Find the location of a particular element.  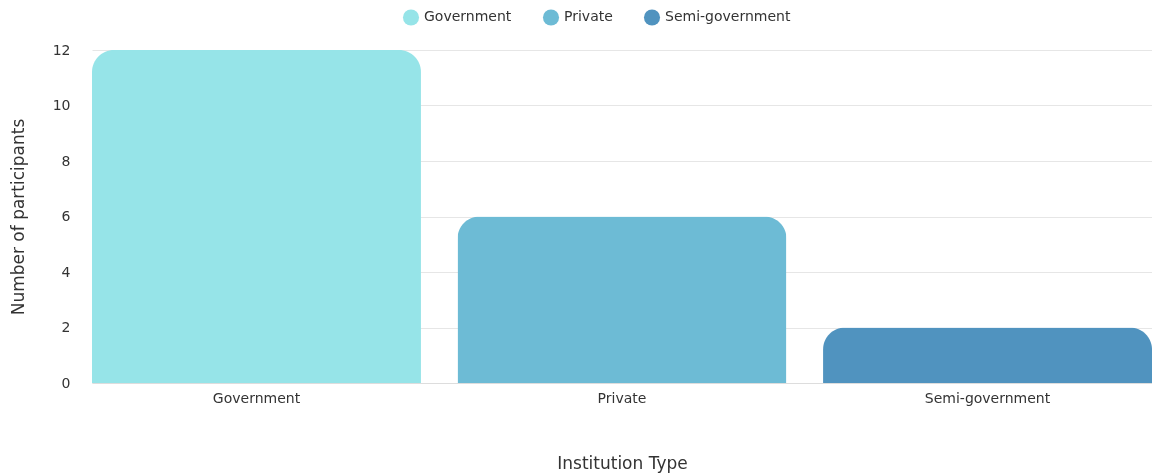

y-tick-label: 12 is located at coordinates (61, 49).